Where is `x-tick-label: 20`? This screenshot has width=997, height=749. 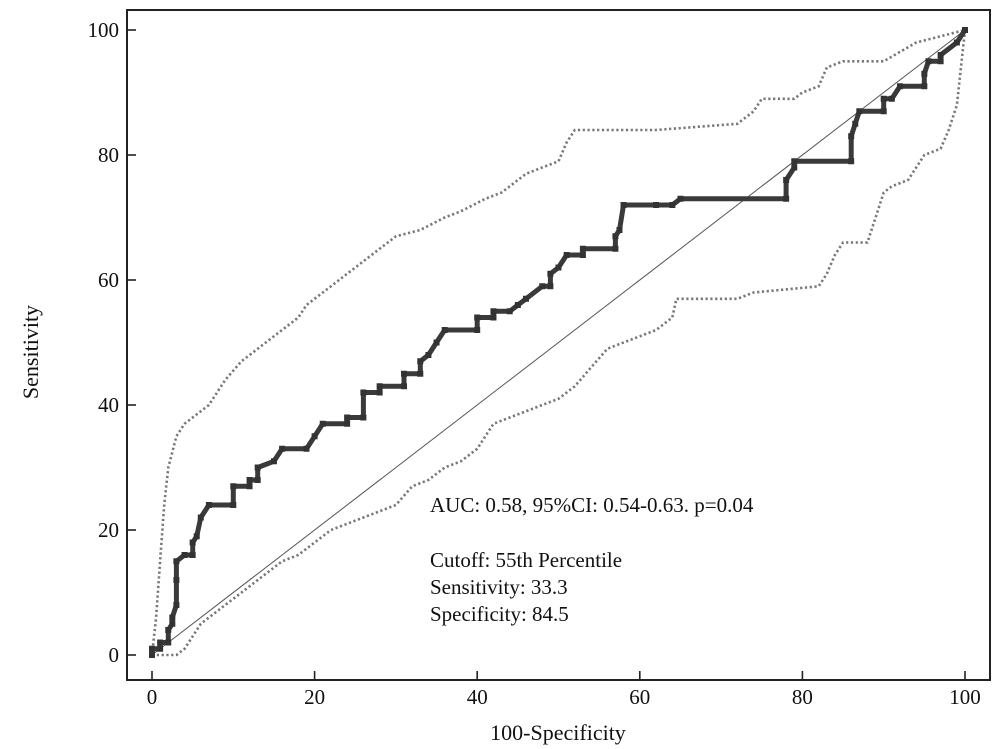
x-tick-label: 20 is located at coordinates (314, 697).